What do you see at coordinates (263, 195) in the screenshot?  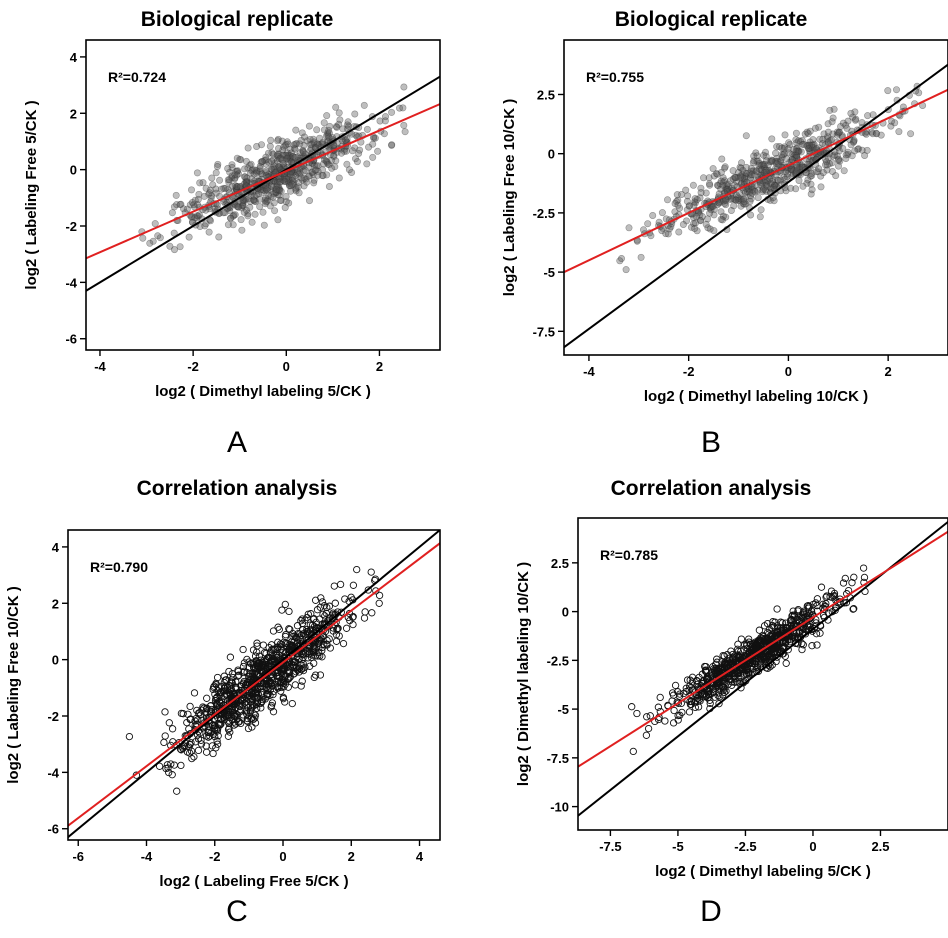 I see `plot-frame` at bounding box center [263, 195].